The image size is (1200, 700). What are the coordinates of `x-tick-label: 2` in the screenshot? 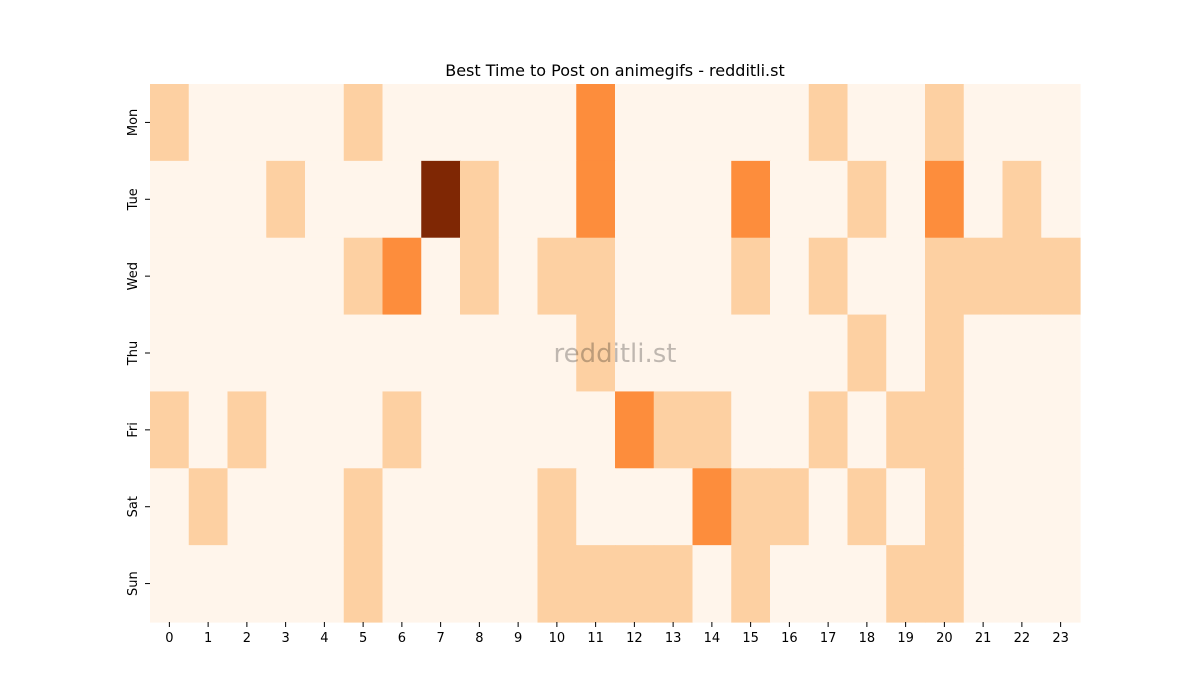 It's located at (247, 638).